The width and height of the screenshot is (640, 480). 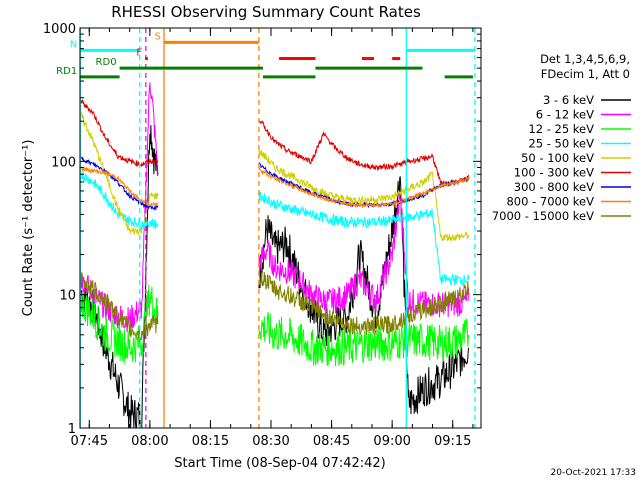 I want to click on legend-label-100-300-kev: 100 - 300 keV, so click(x=554, y=173).